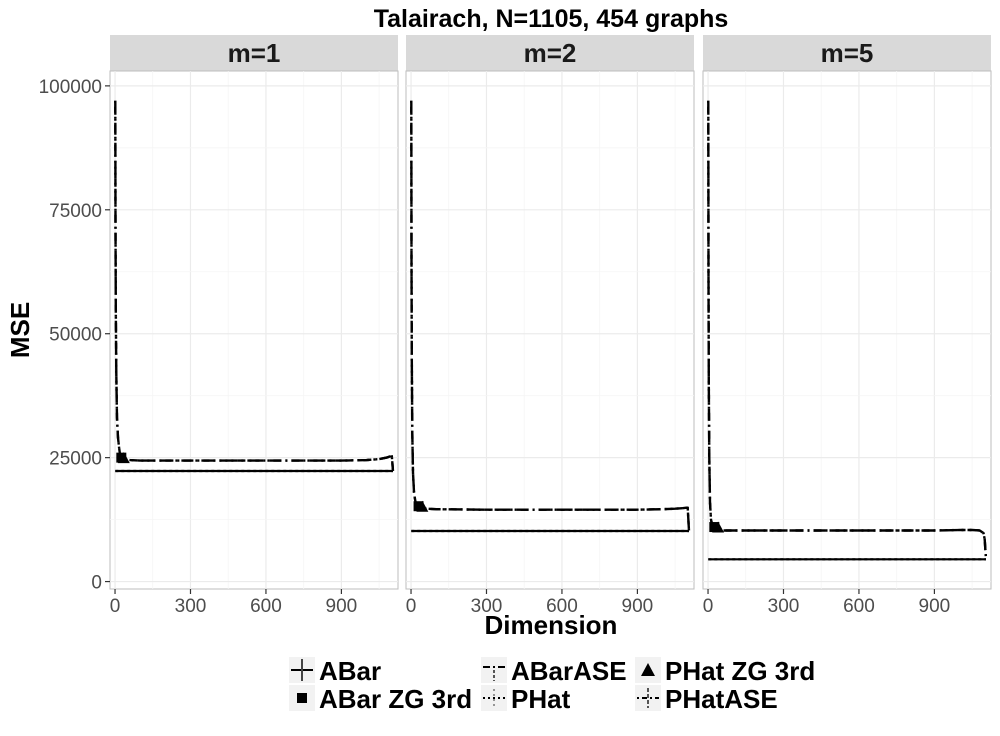 This screenshot has height=736, width=1000. I want to click on legend-key-abar, so click(302, 670).